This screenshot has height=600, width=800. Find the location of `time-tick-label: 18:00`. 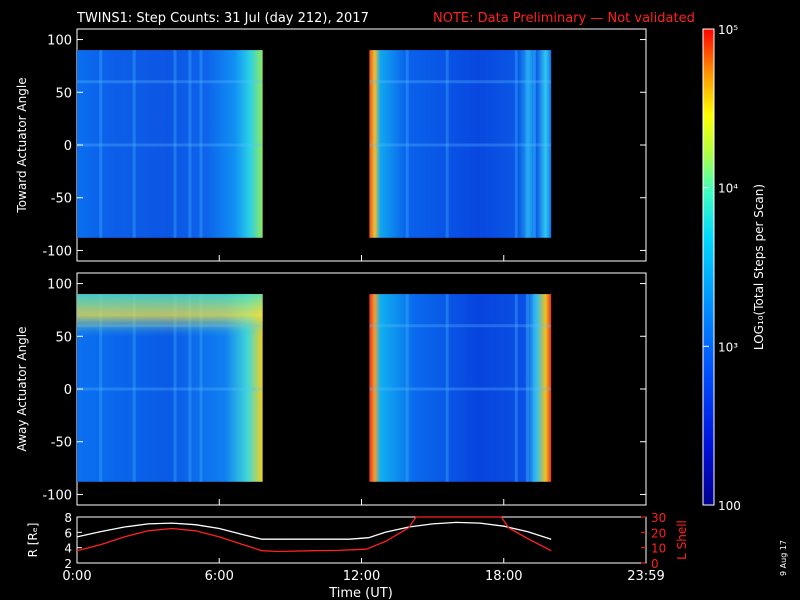

time-tick-label: 18:00 is located at coordinates (503, 576).